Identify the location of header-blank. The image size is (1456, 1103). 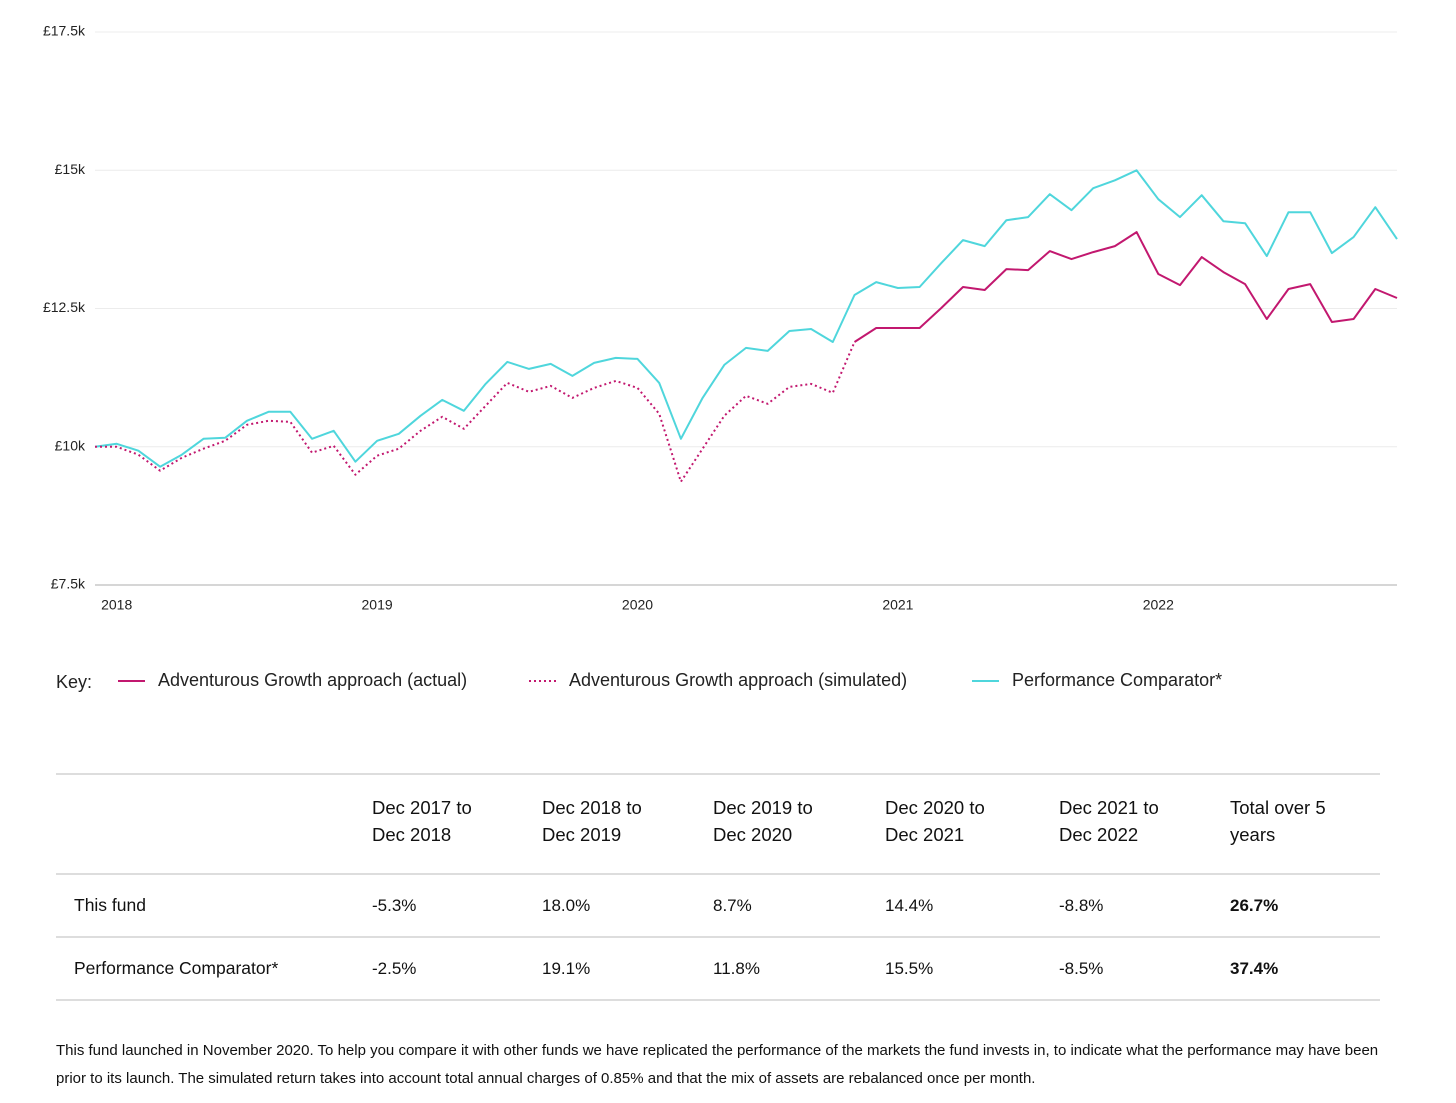
(213, 824).